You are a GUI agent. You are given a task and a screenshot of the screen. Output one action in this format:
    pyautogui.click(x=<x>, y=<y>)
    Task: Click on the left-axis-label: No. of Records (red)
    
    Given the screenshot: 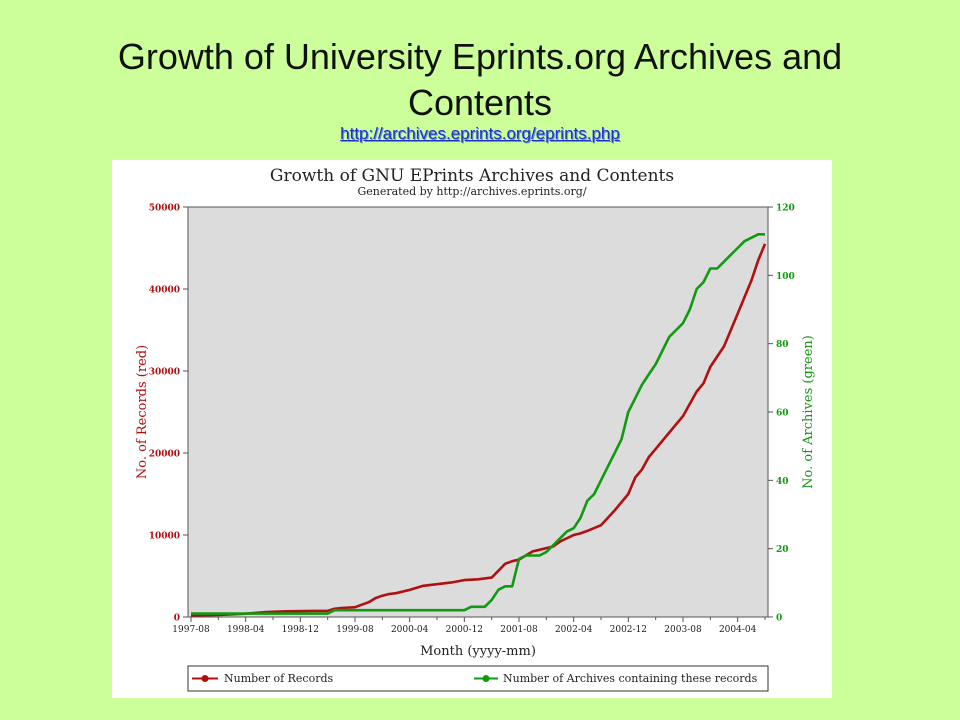 What is the action you would take?
    pyautogui.click(x=142, y=412)
    